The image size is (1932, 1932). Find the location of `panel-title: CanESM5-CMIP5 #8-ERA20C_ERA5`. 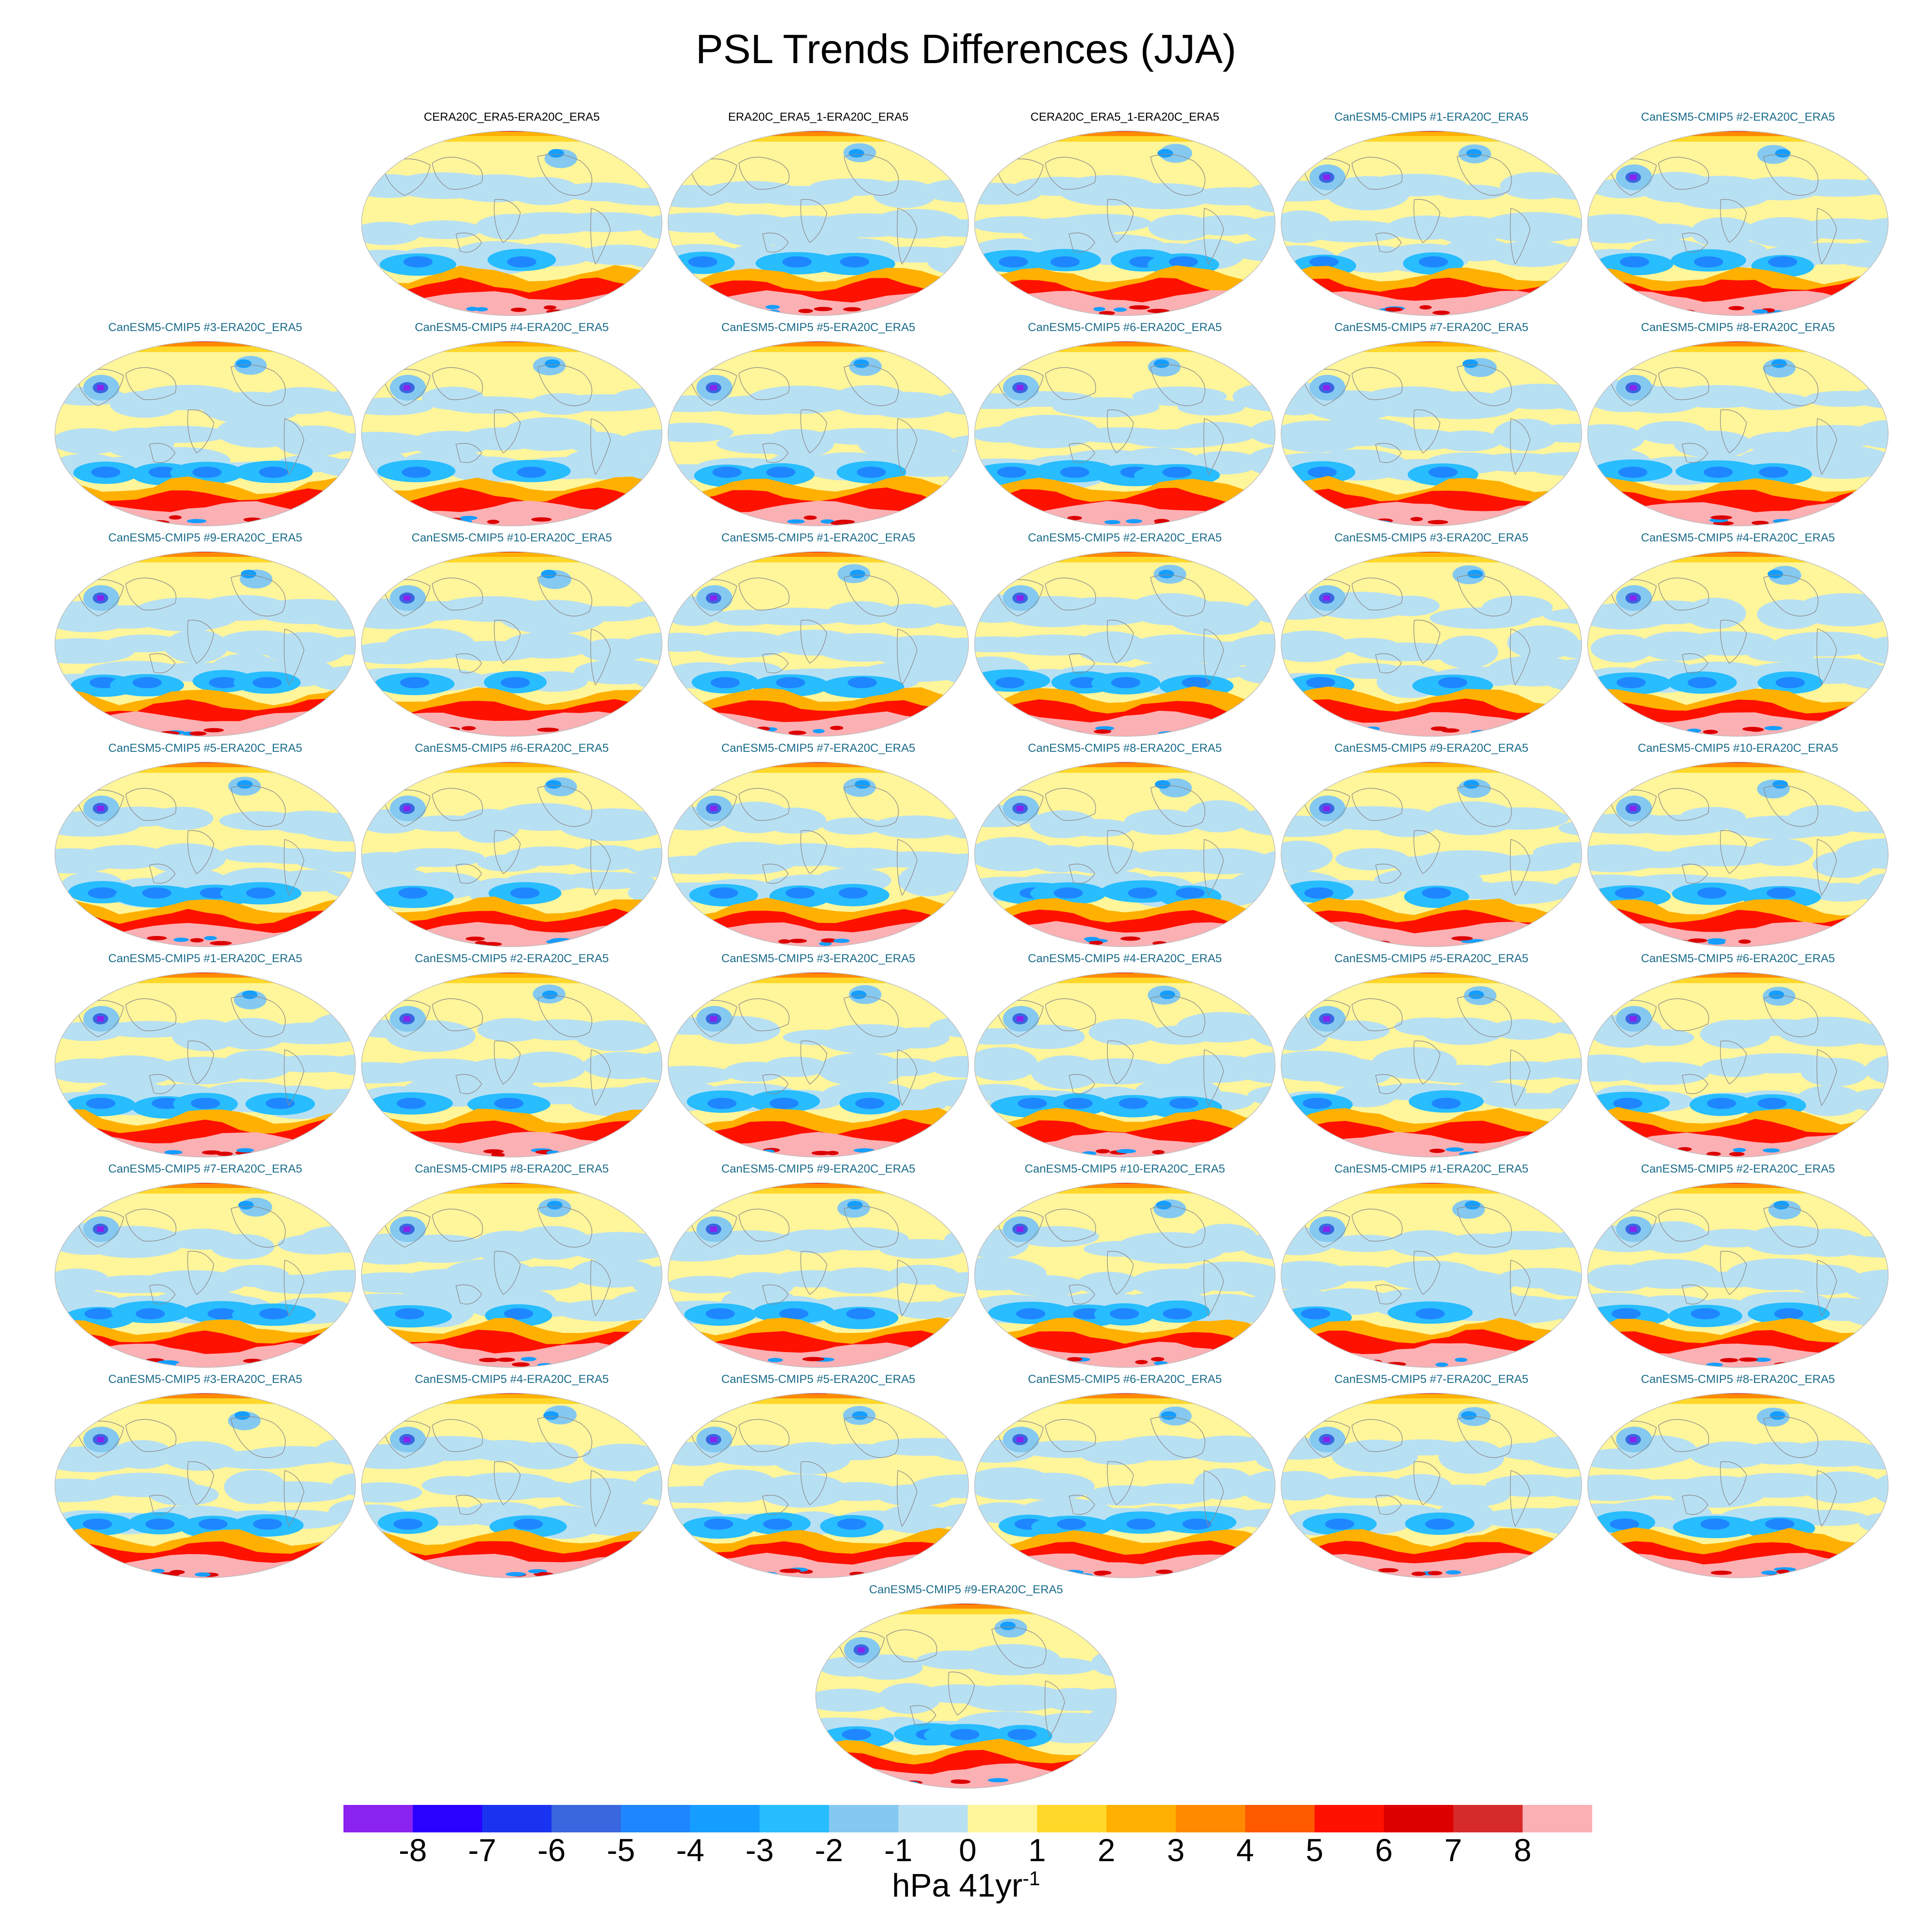

panel-title: CanESM5-CMIP5 #8-ERA20C_ERA5 is located at coordinates (1125, 748).